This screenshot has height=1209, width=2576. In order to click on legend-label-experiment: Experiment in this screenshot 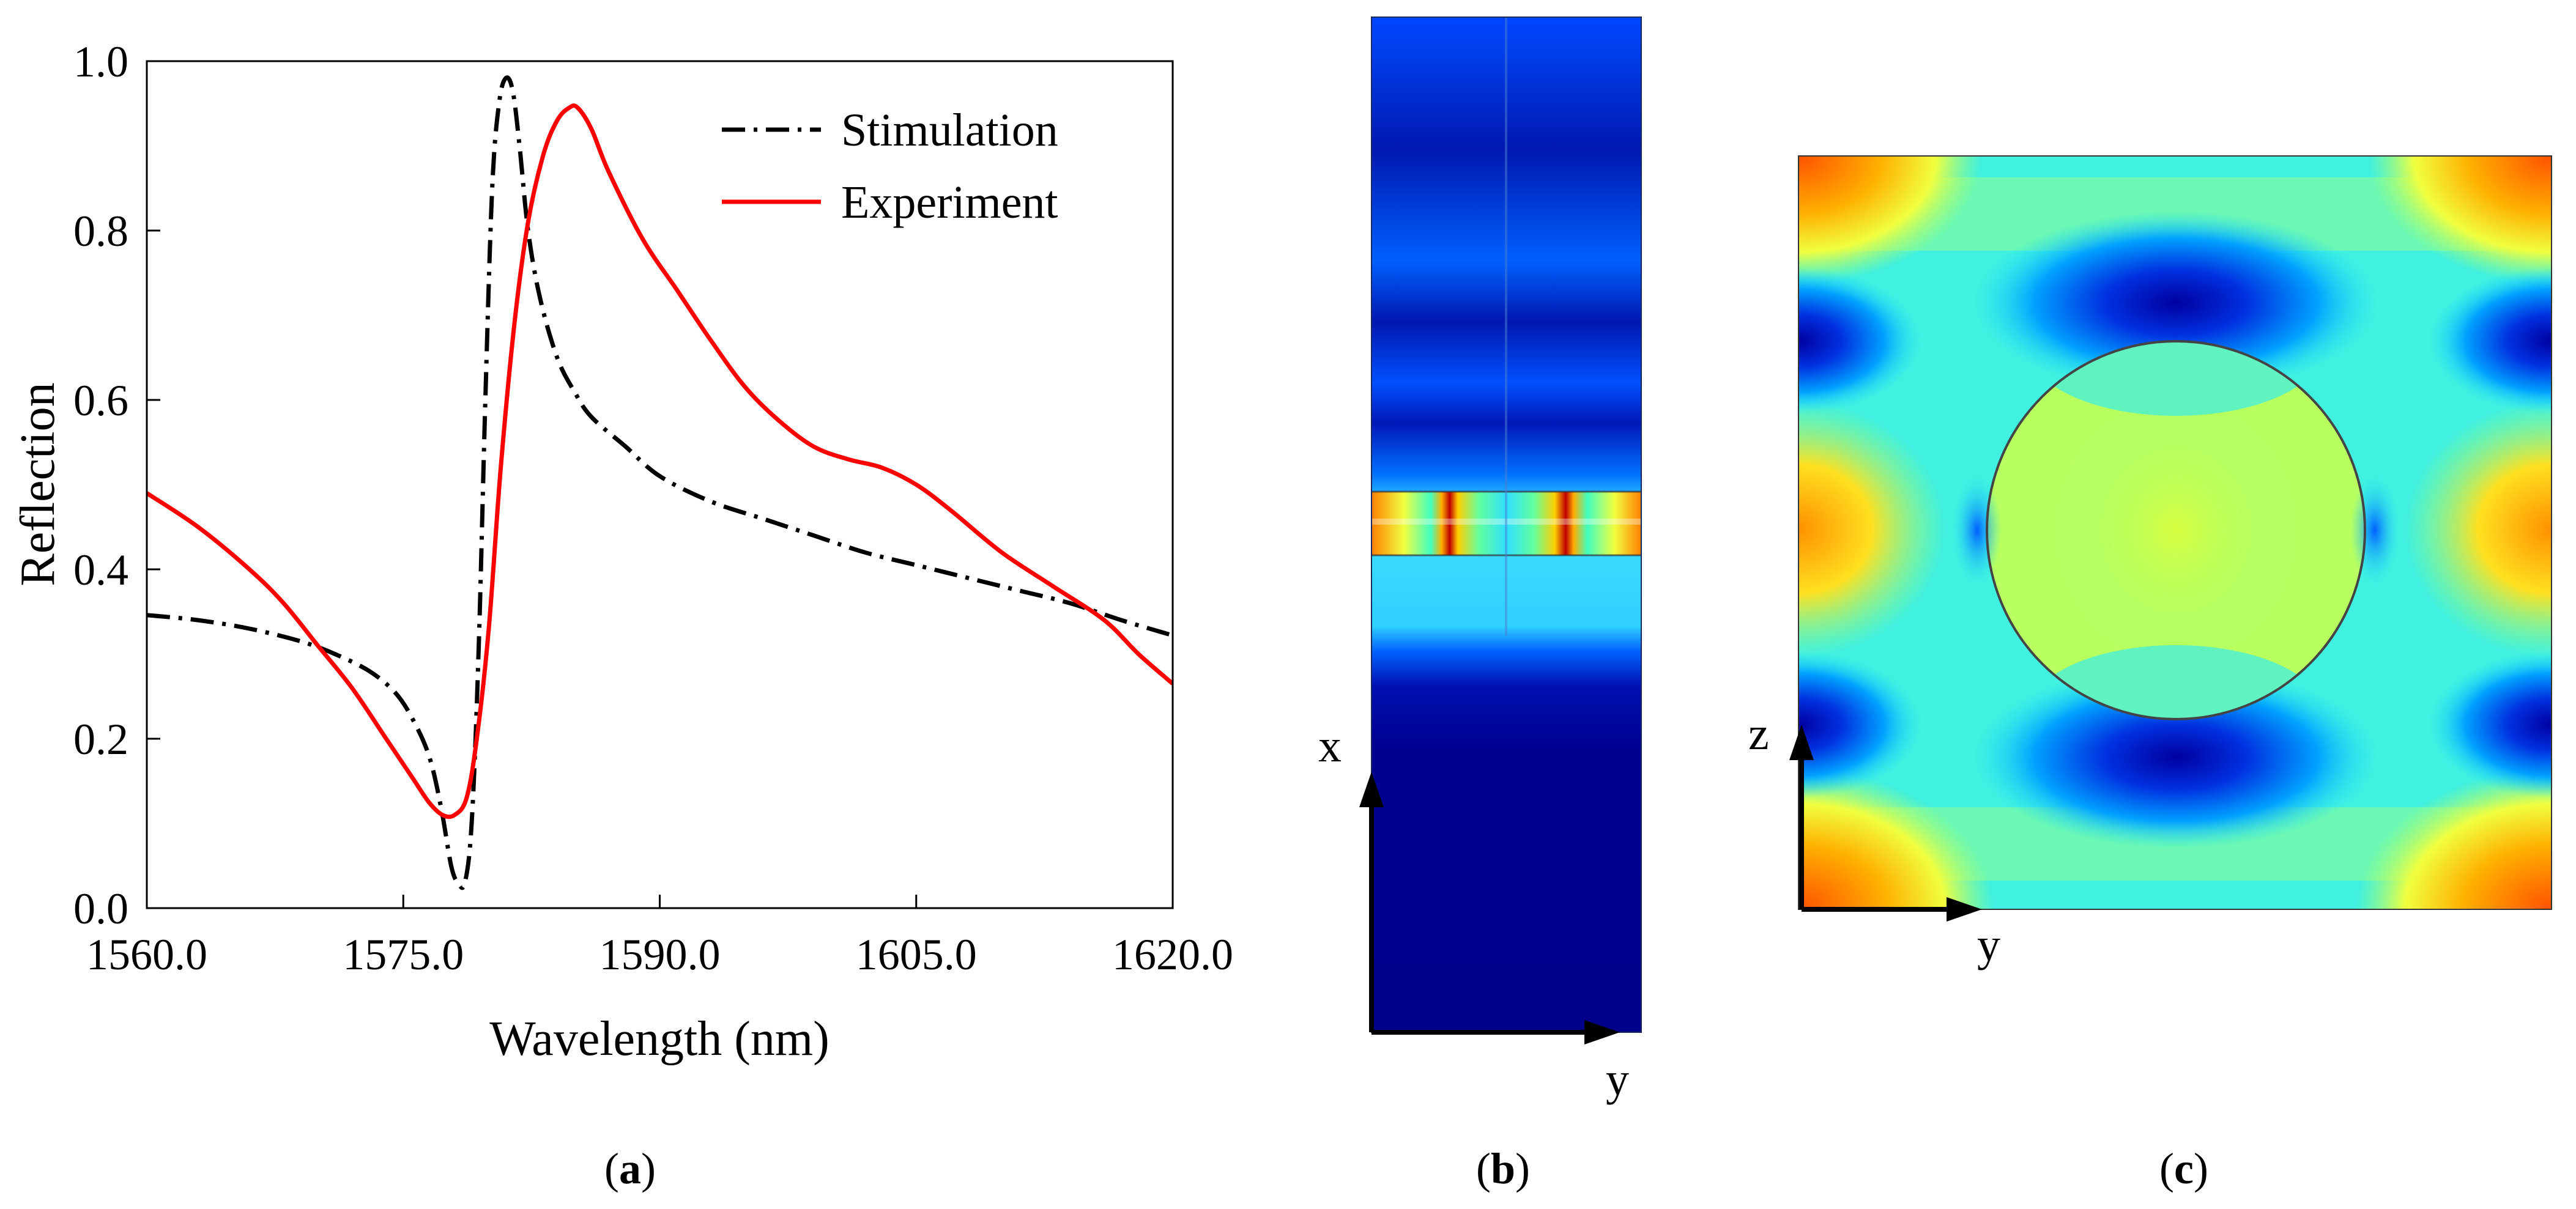, I will do `click(949, 202)`.